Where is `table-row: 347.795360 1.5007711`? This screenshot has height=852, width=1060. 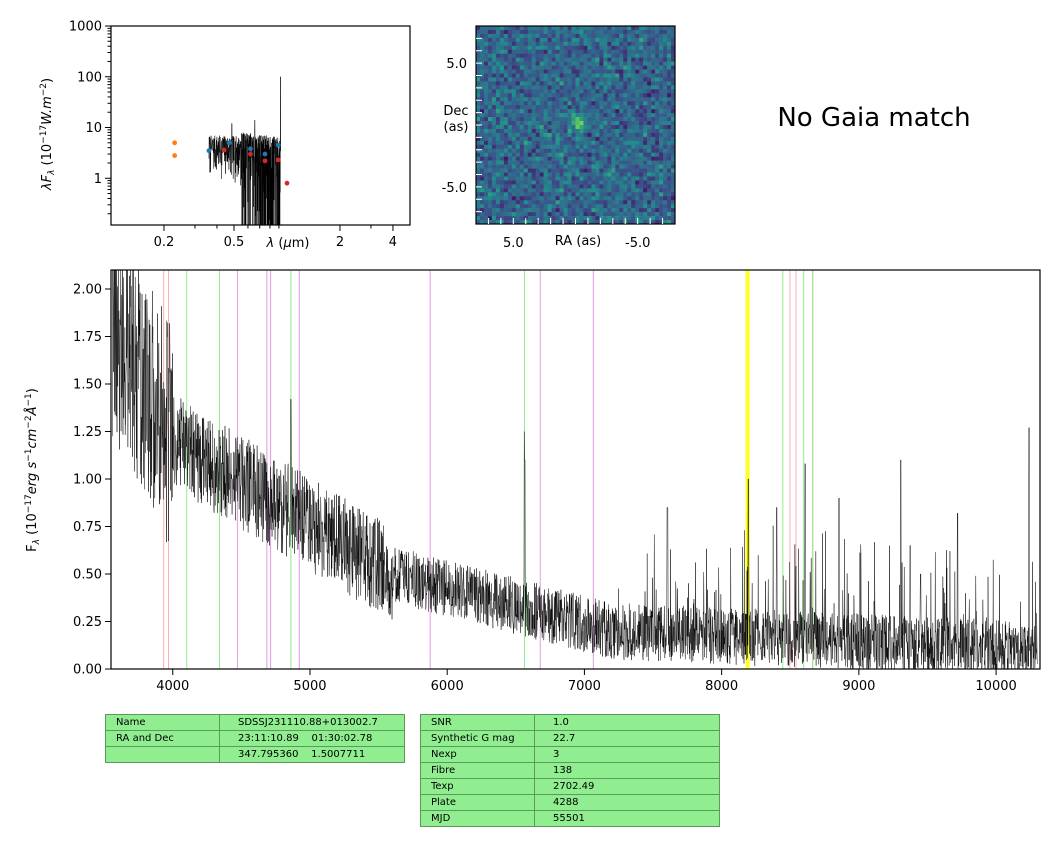
table-row: 347.795360 1.5007711 is located at coordinates (255, 754).